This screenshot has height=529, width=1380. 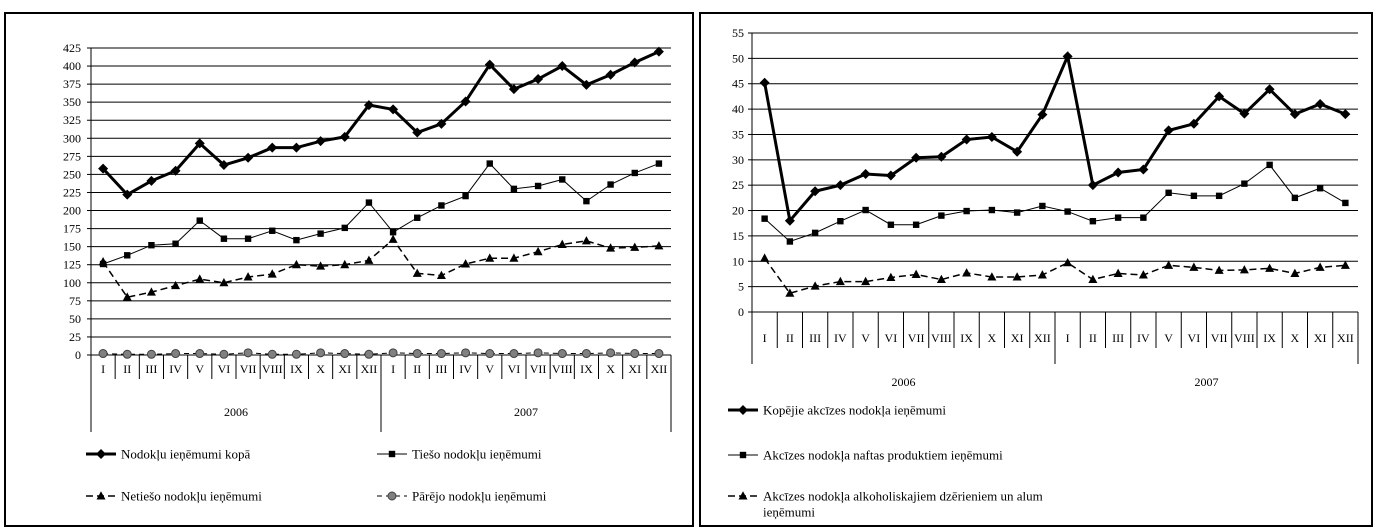 I want to click on y-tick-label: 300, so click(x=72, y=138).